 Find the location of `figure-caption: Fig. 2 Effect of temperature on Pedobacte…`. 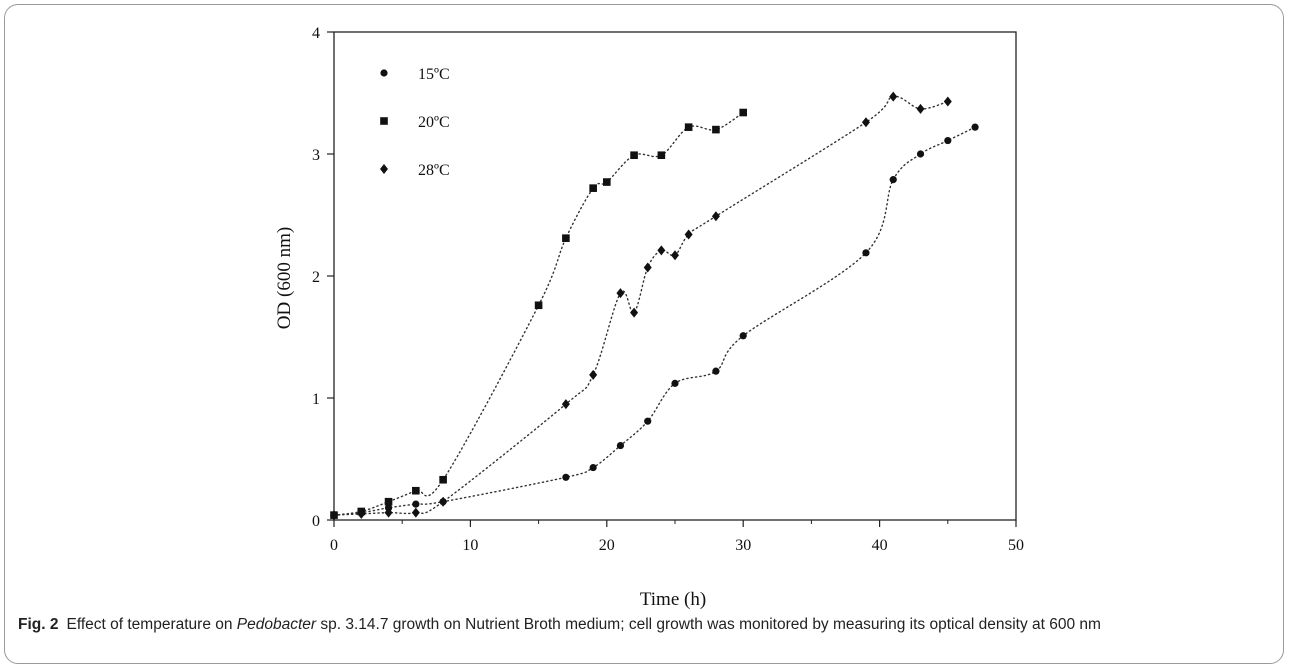

figure-caption: Fig. 2 Effect of temperature on Pedobacte… is located at coordinates (643, 625).